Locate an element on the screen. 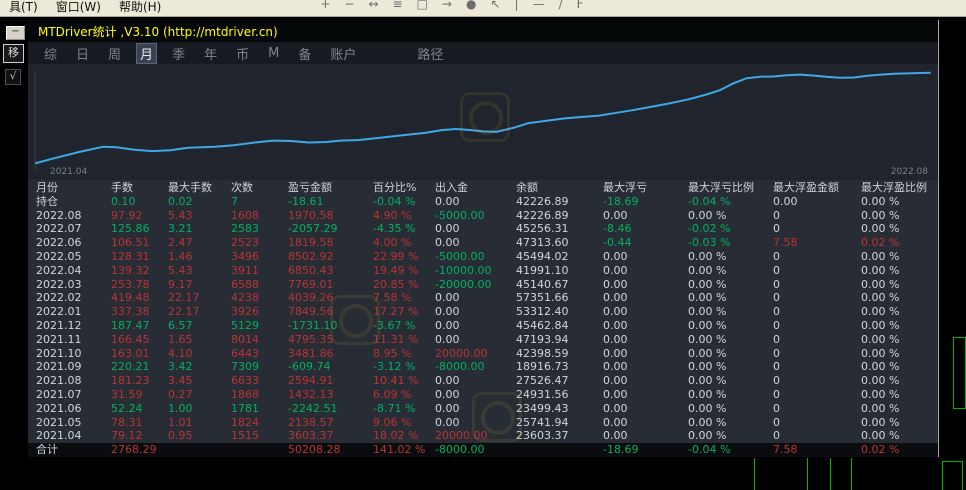  value-cell: 4238 is located at coordinates (245, 298).